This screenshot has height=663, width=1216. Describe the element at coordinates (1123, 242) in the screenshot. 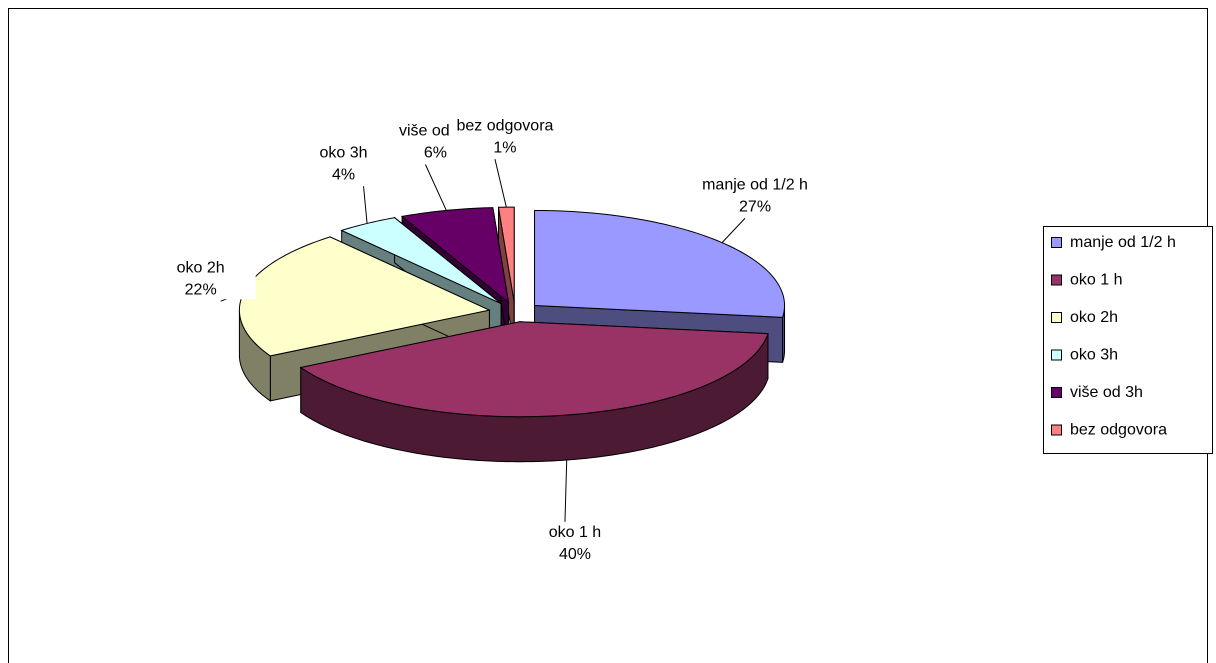

I see `legend-label: manje od 1/2 h` at that location.